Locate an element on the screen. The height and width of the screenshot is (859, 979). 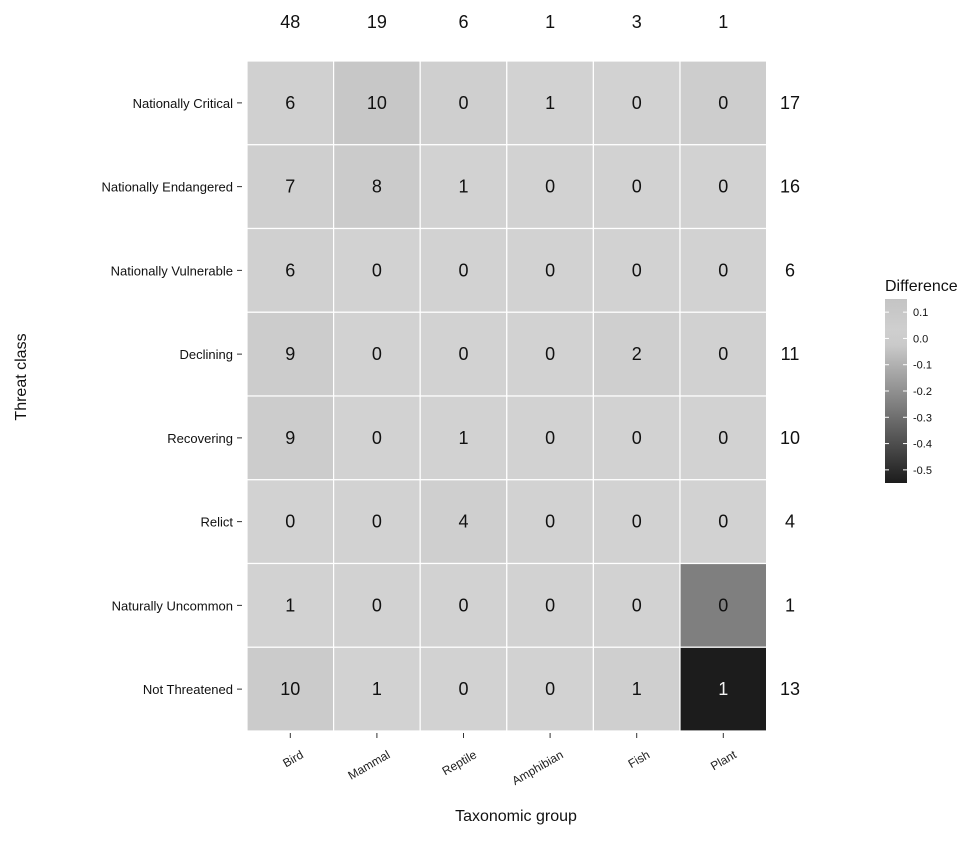
legend-tick-label: -0.3 is located at coordinates (922, 418).